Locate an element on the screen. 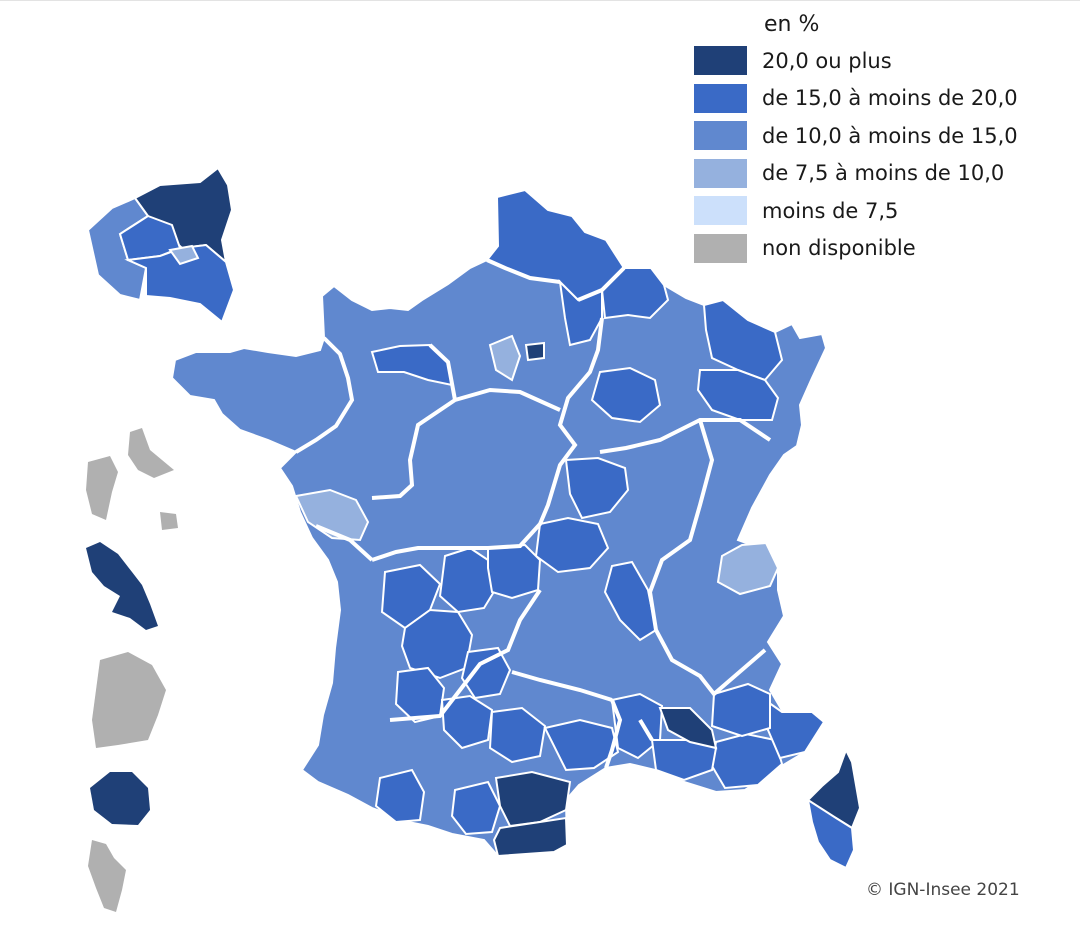 Image resolution: width=1080 pixels, height=933 pixels. dept-cantal is located at coordinates (486, 673).